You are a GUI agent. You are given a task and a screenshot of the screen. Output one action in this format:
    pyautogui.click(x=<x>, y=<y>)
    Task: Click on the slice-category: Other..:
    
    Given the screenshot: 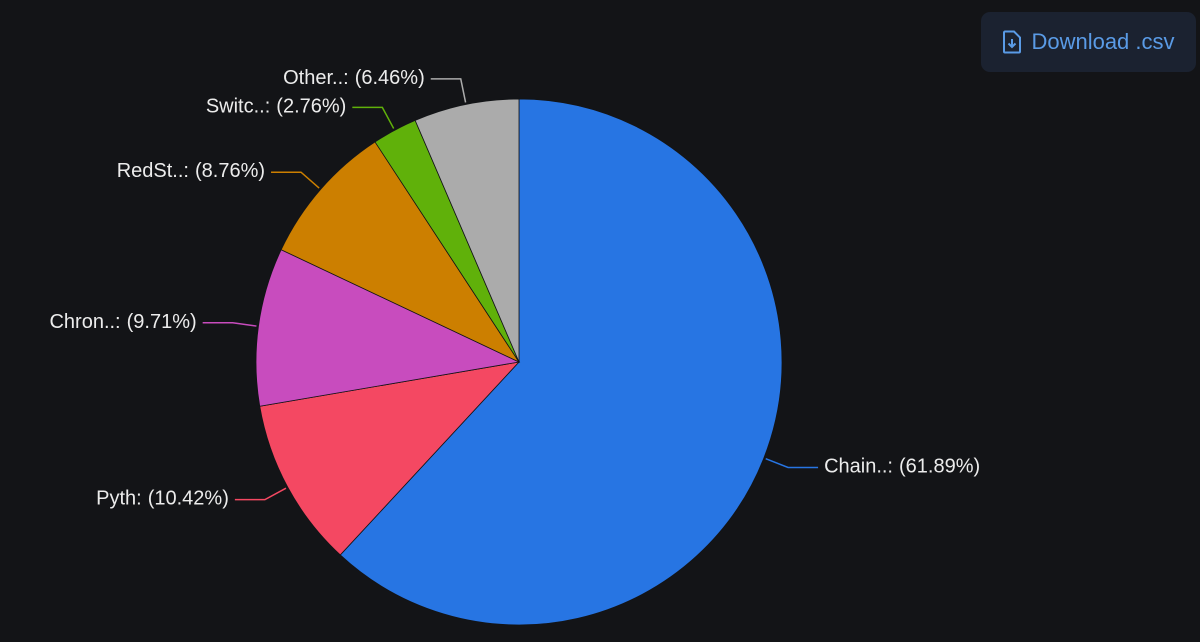 What is the action you would take?
    pyautogui.click(x=316, y=78)
    